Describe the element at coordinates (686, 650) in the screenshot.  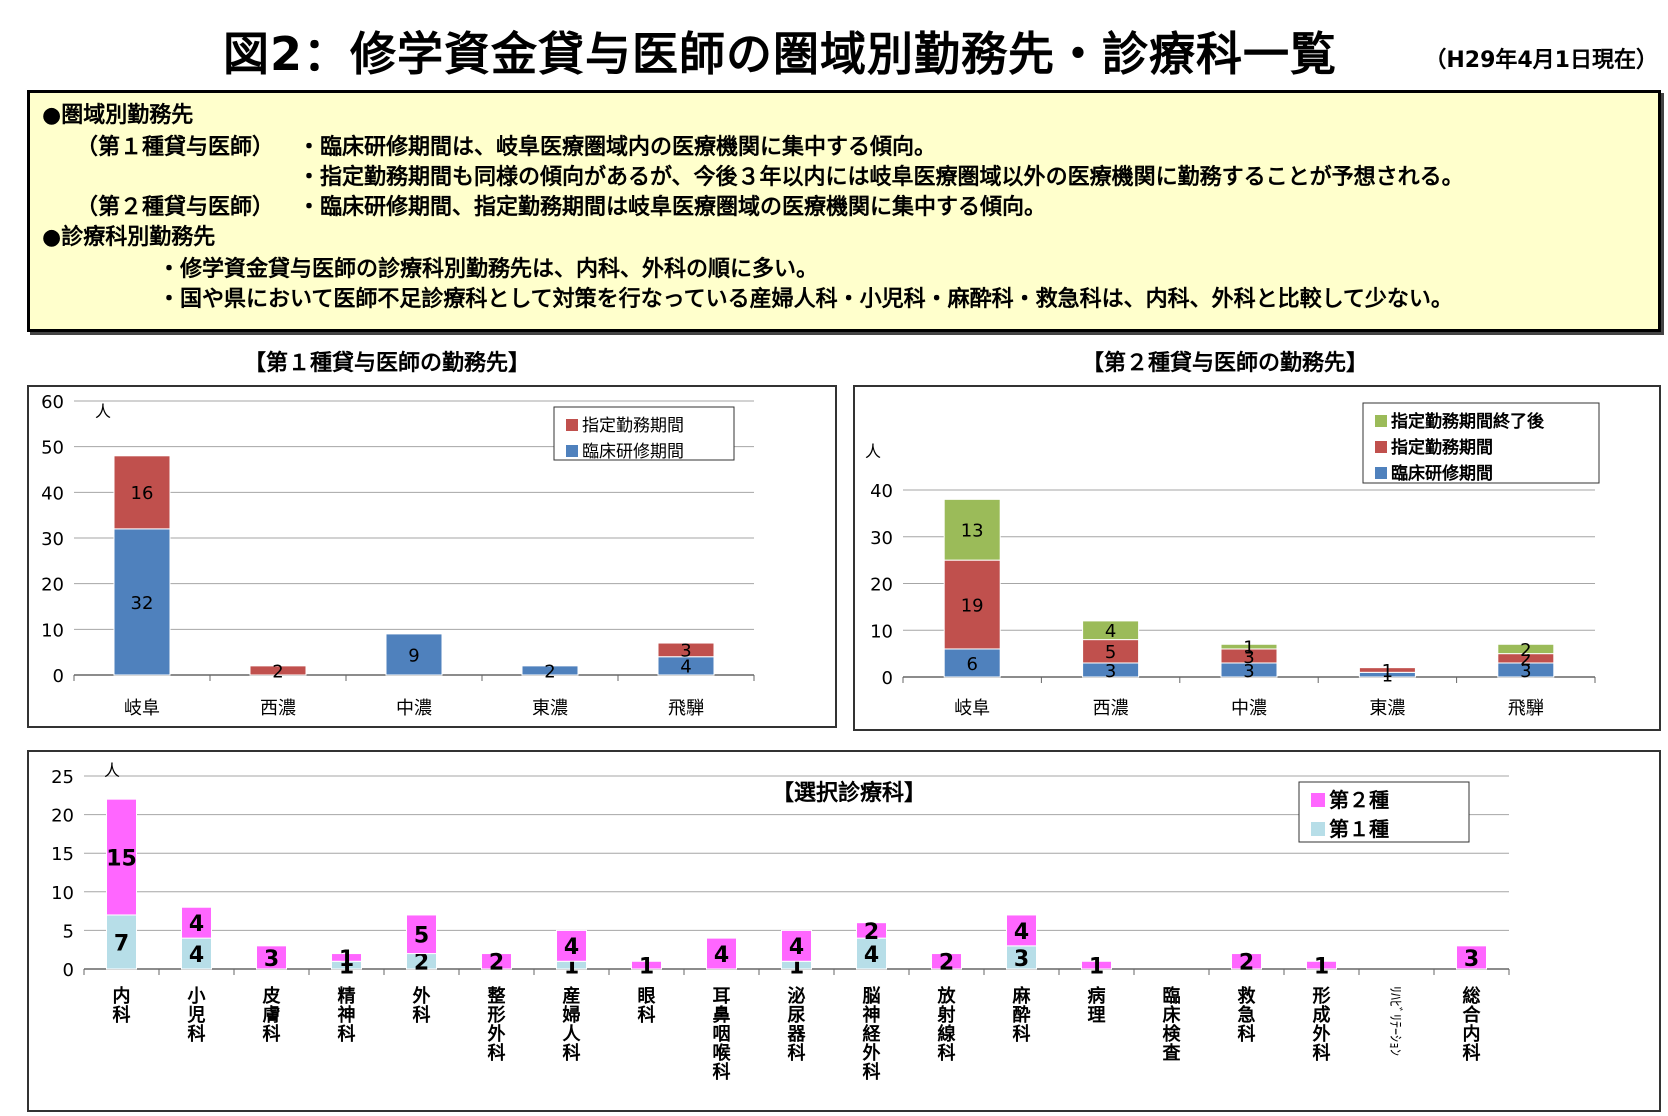
I see `bar-指定勤務期間-飛騨` at that location.